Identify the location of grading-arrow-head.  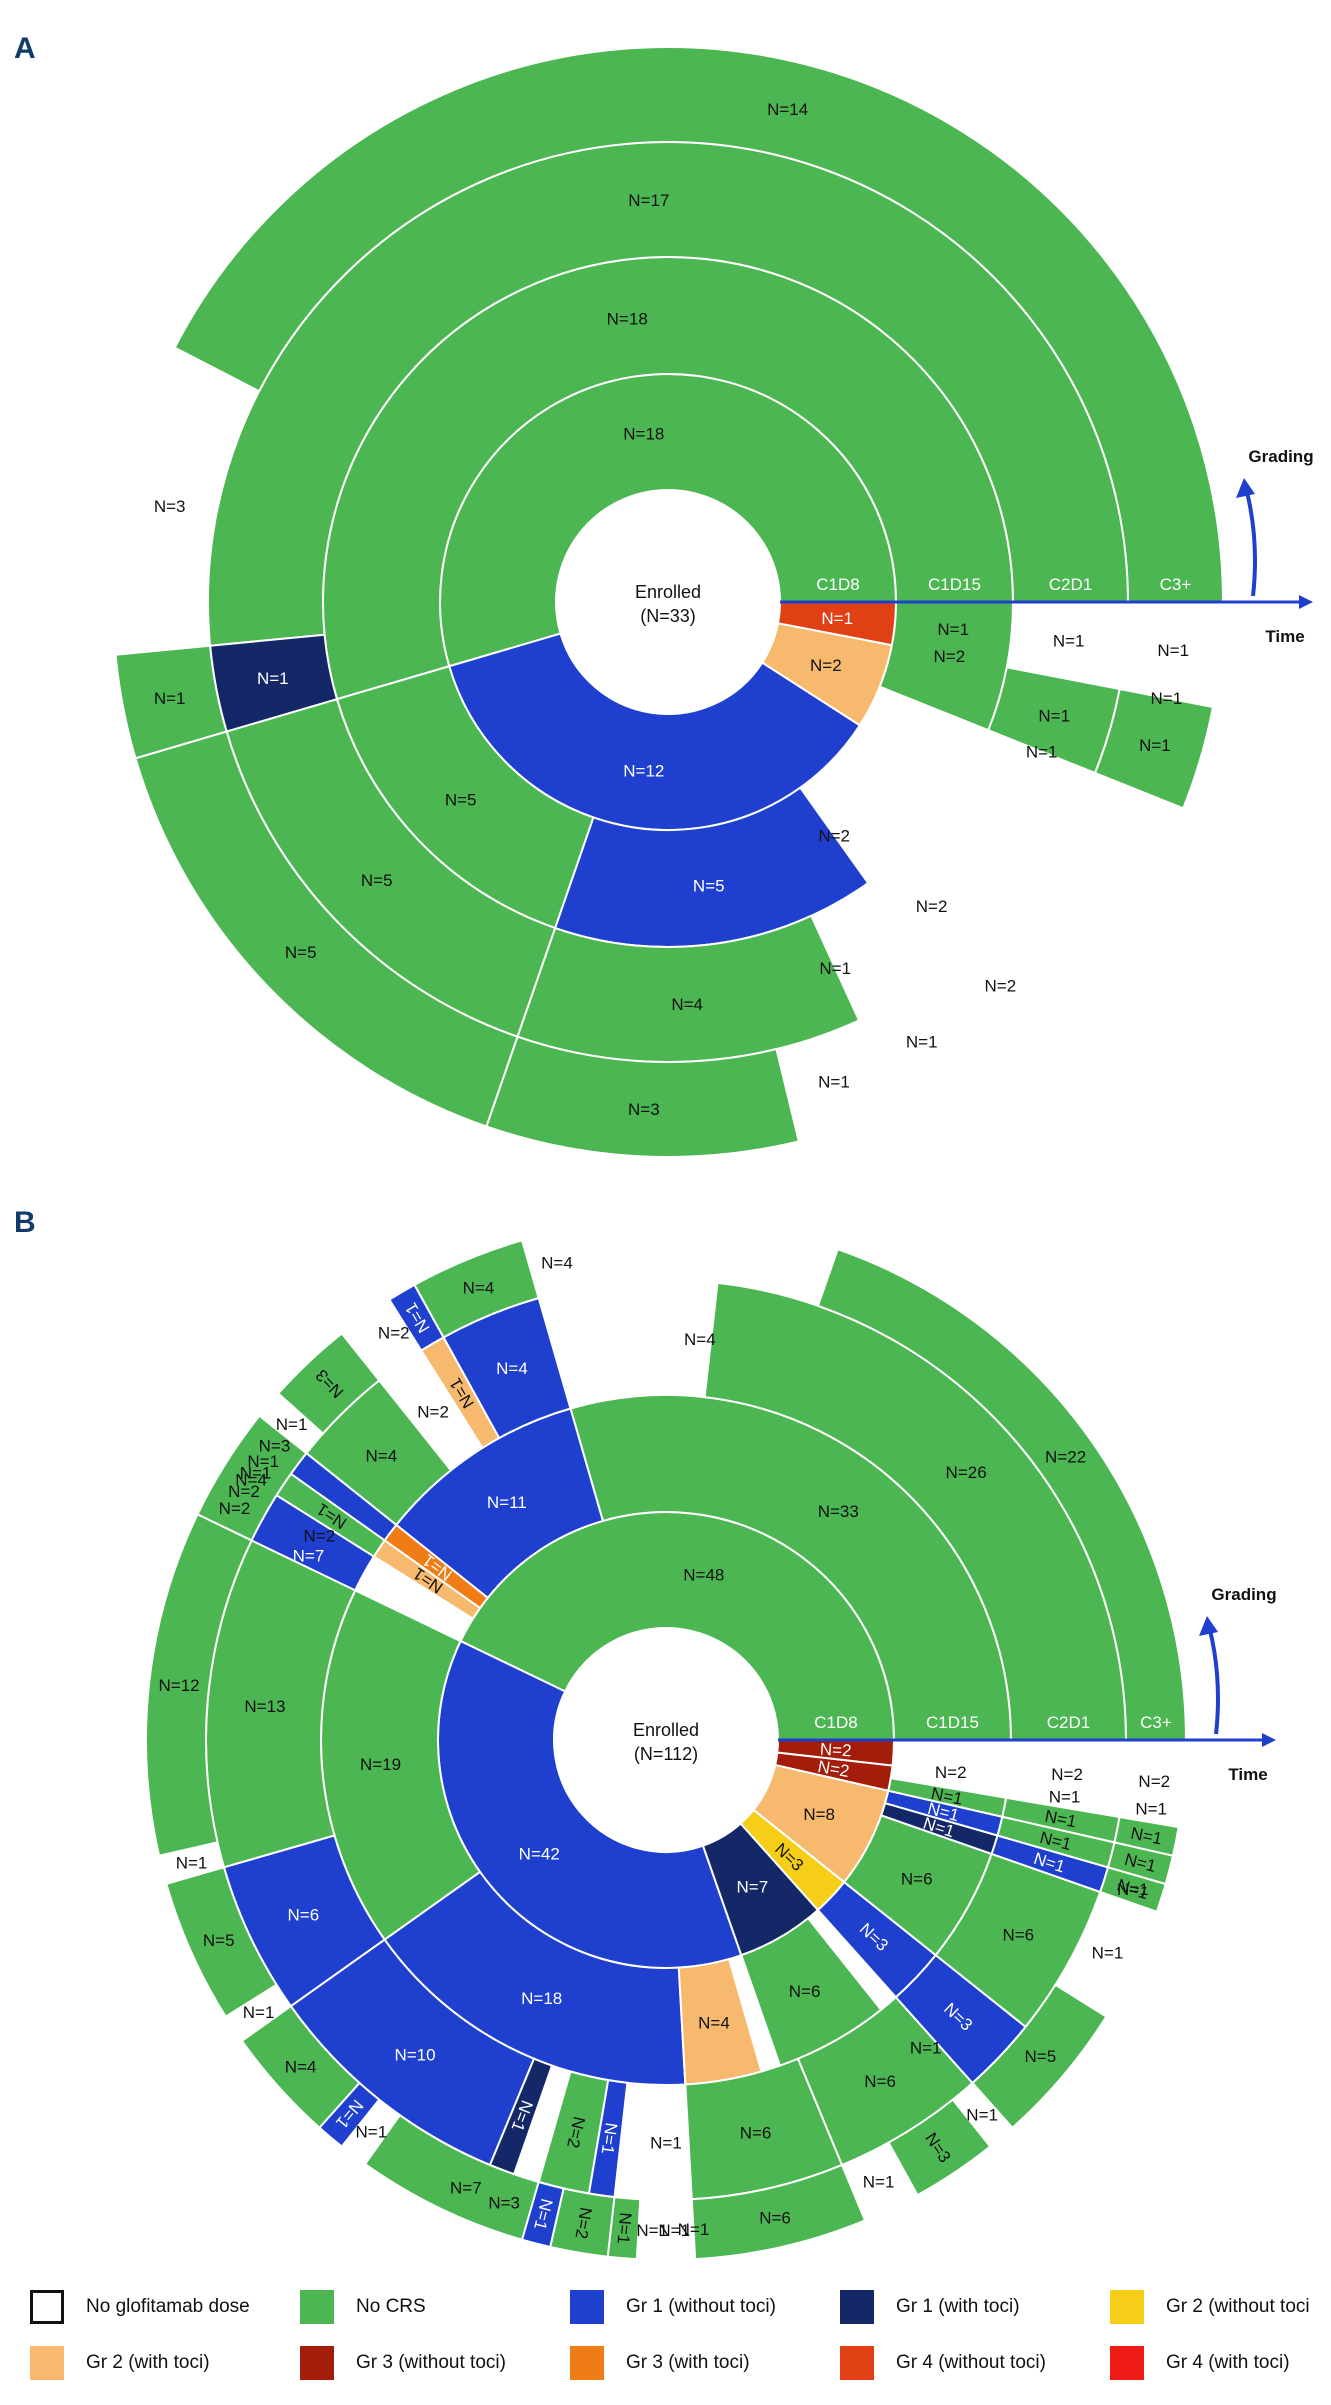
(1208, 1626).